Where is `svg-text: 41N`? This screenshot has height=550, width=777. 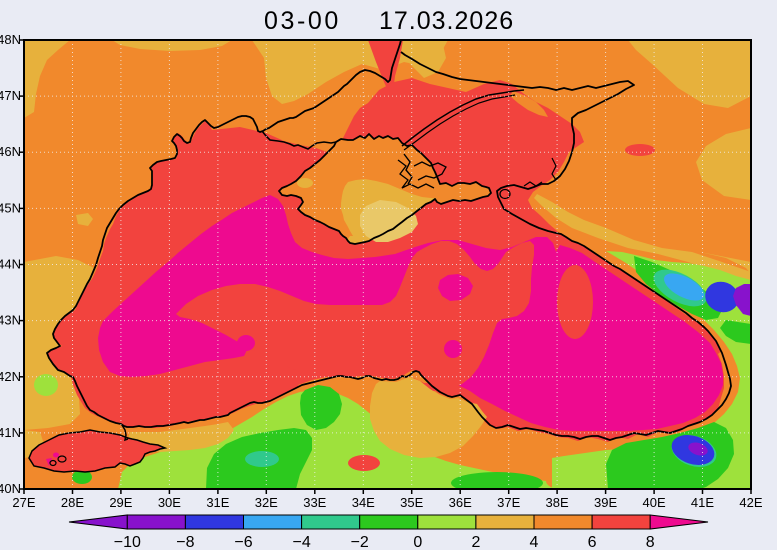 svg-text: 41N is located at coordinates (10, 432).